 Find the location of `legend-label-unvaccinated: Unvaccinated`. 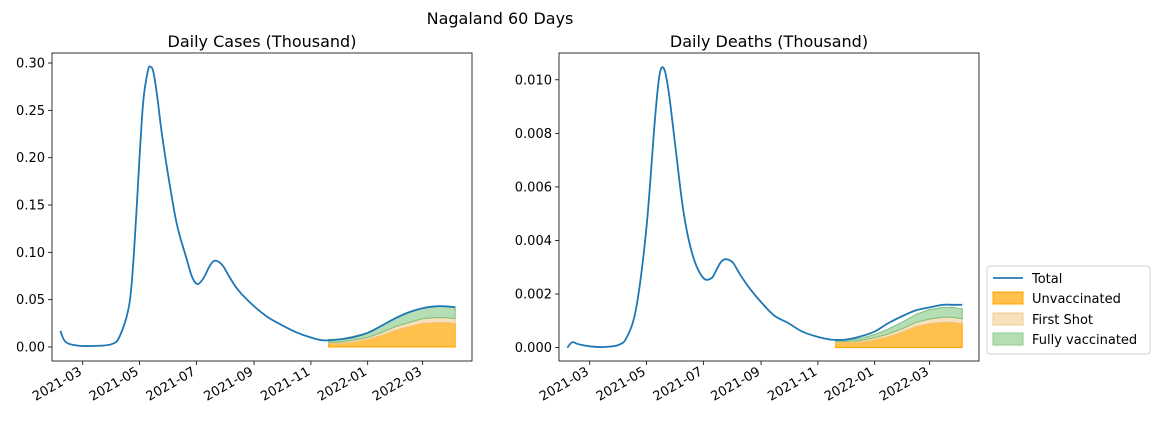

legend-label-unvaccinated: Unvaccinated is located at coordinates (1076, 299).